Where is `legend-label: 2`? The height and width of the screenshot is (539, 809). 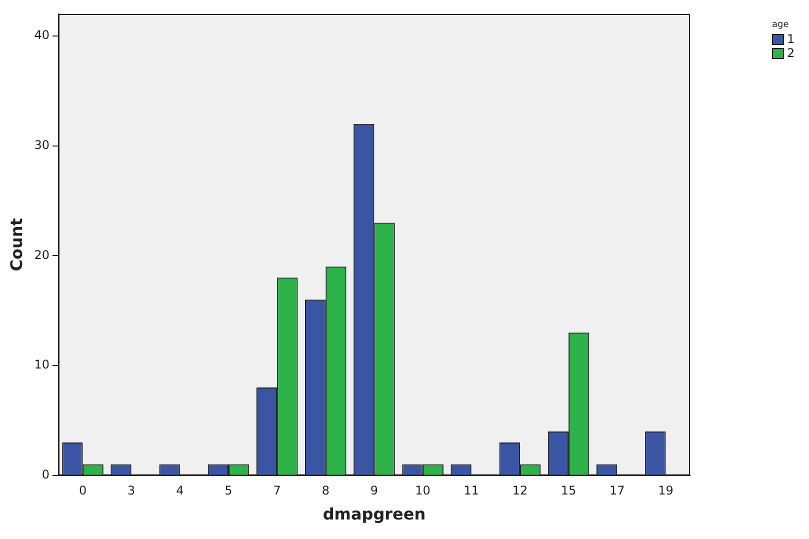 legend-label: 2 is located at coordinates (791, 53).